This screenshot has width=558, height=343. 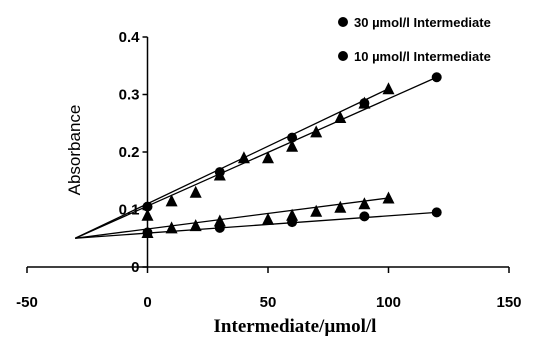 I want to click on legend-label-30: 30 µmol/l Intermediate, so click(x=422, y=22).